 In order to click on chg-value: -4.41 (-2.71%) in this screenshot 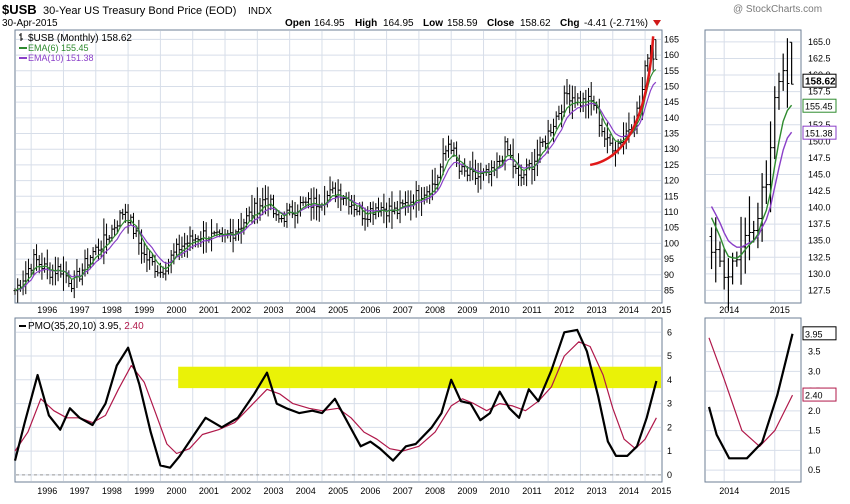, I will do `click(616, 23)`.